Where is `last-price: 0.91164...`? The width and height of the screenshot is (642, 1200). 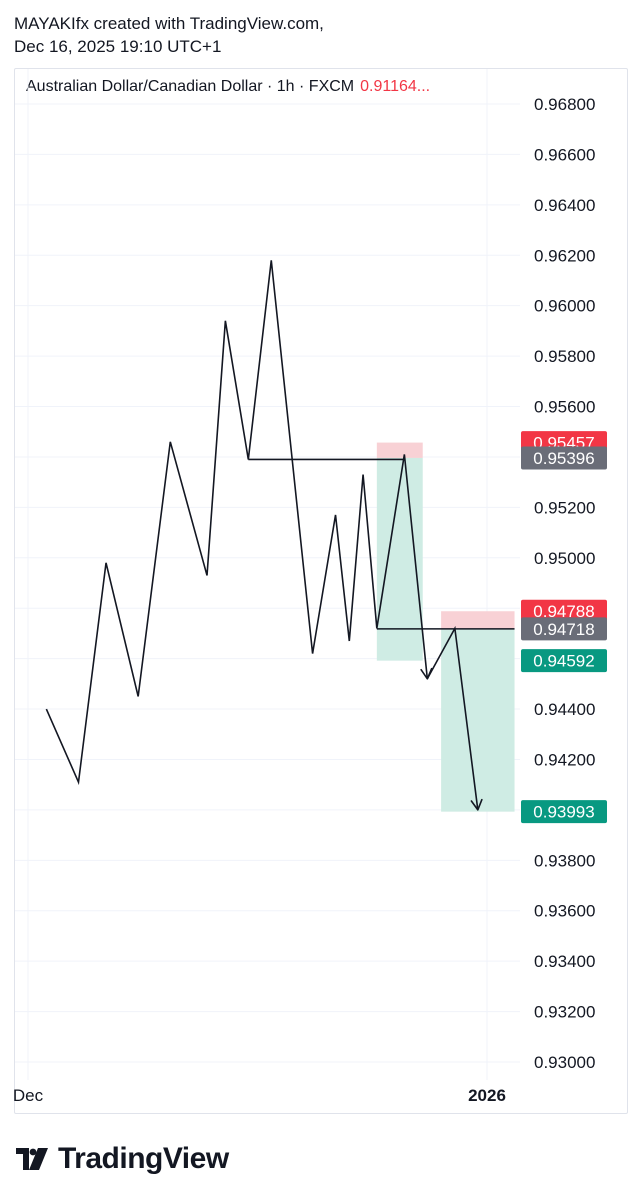 last-price: 0.91164... is located at coordinates (395, 86).